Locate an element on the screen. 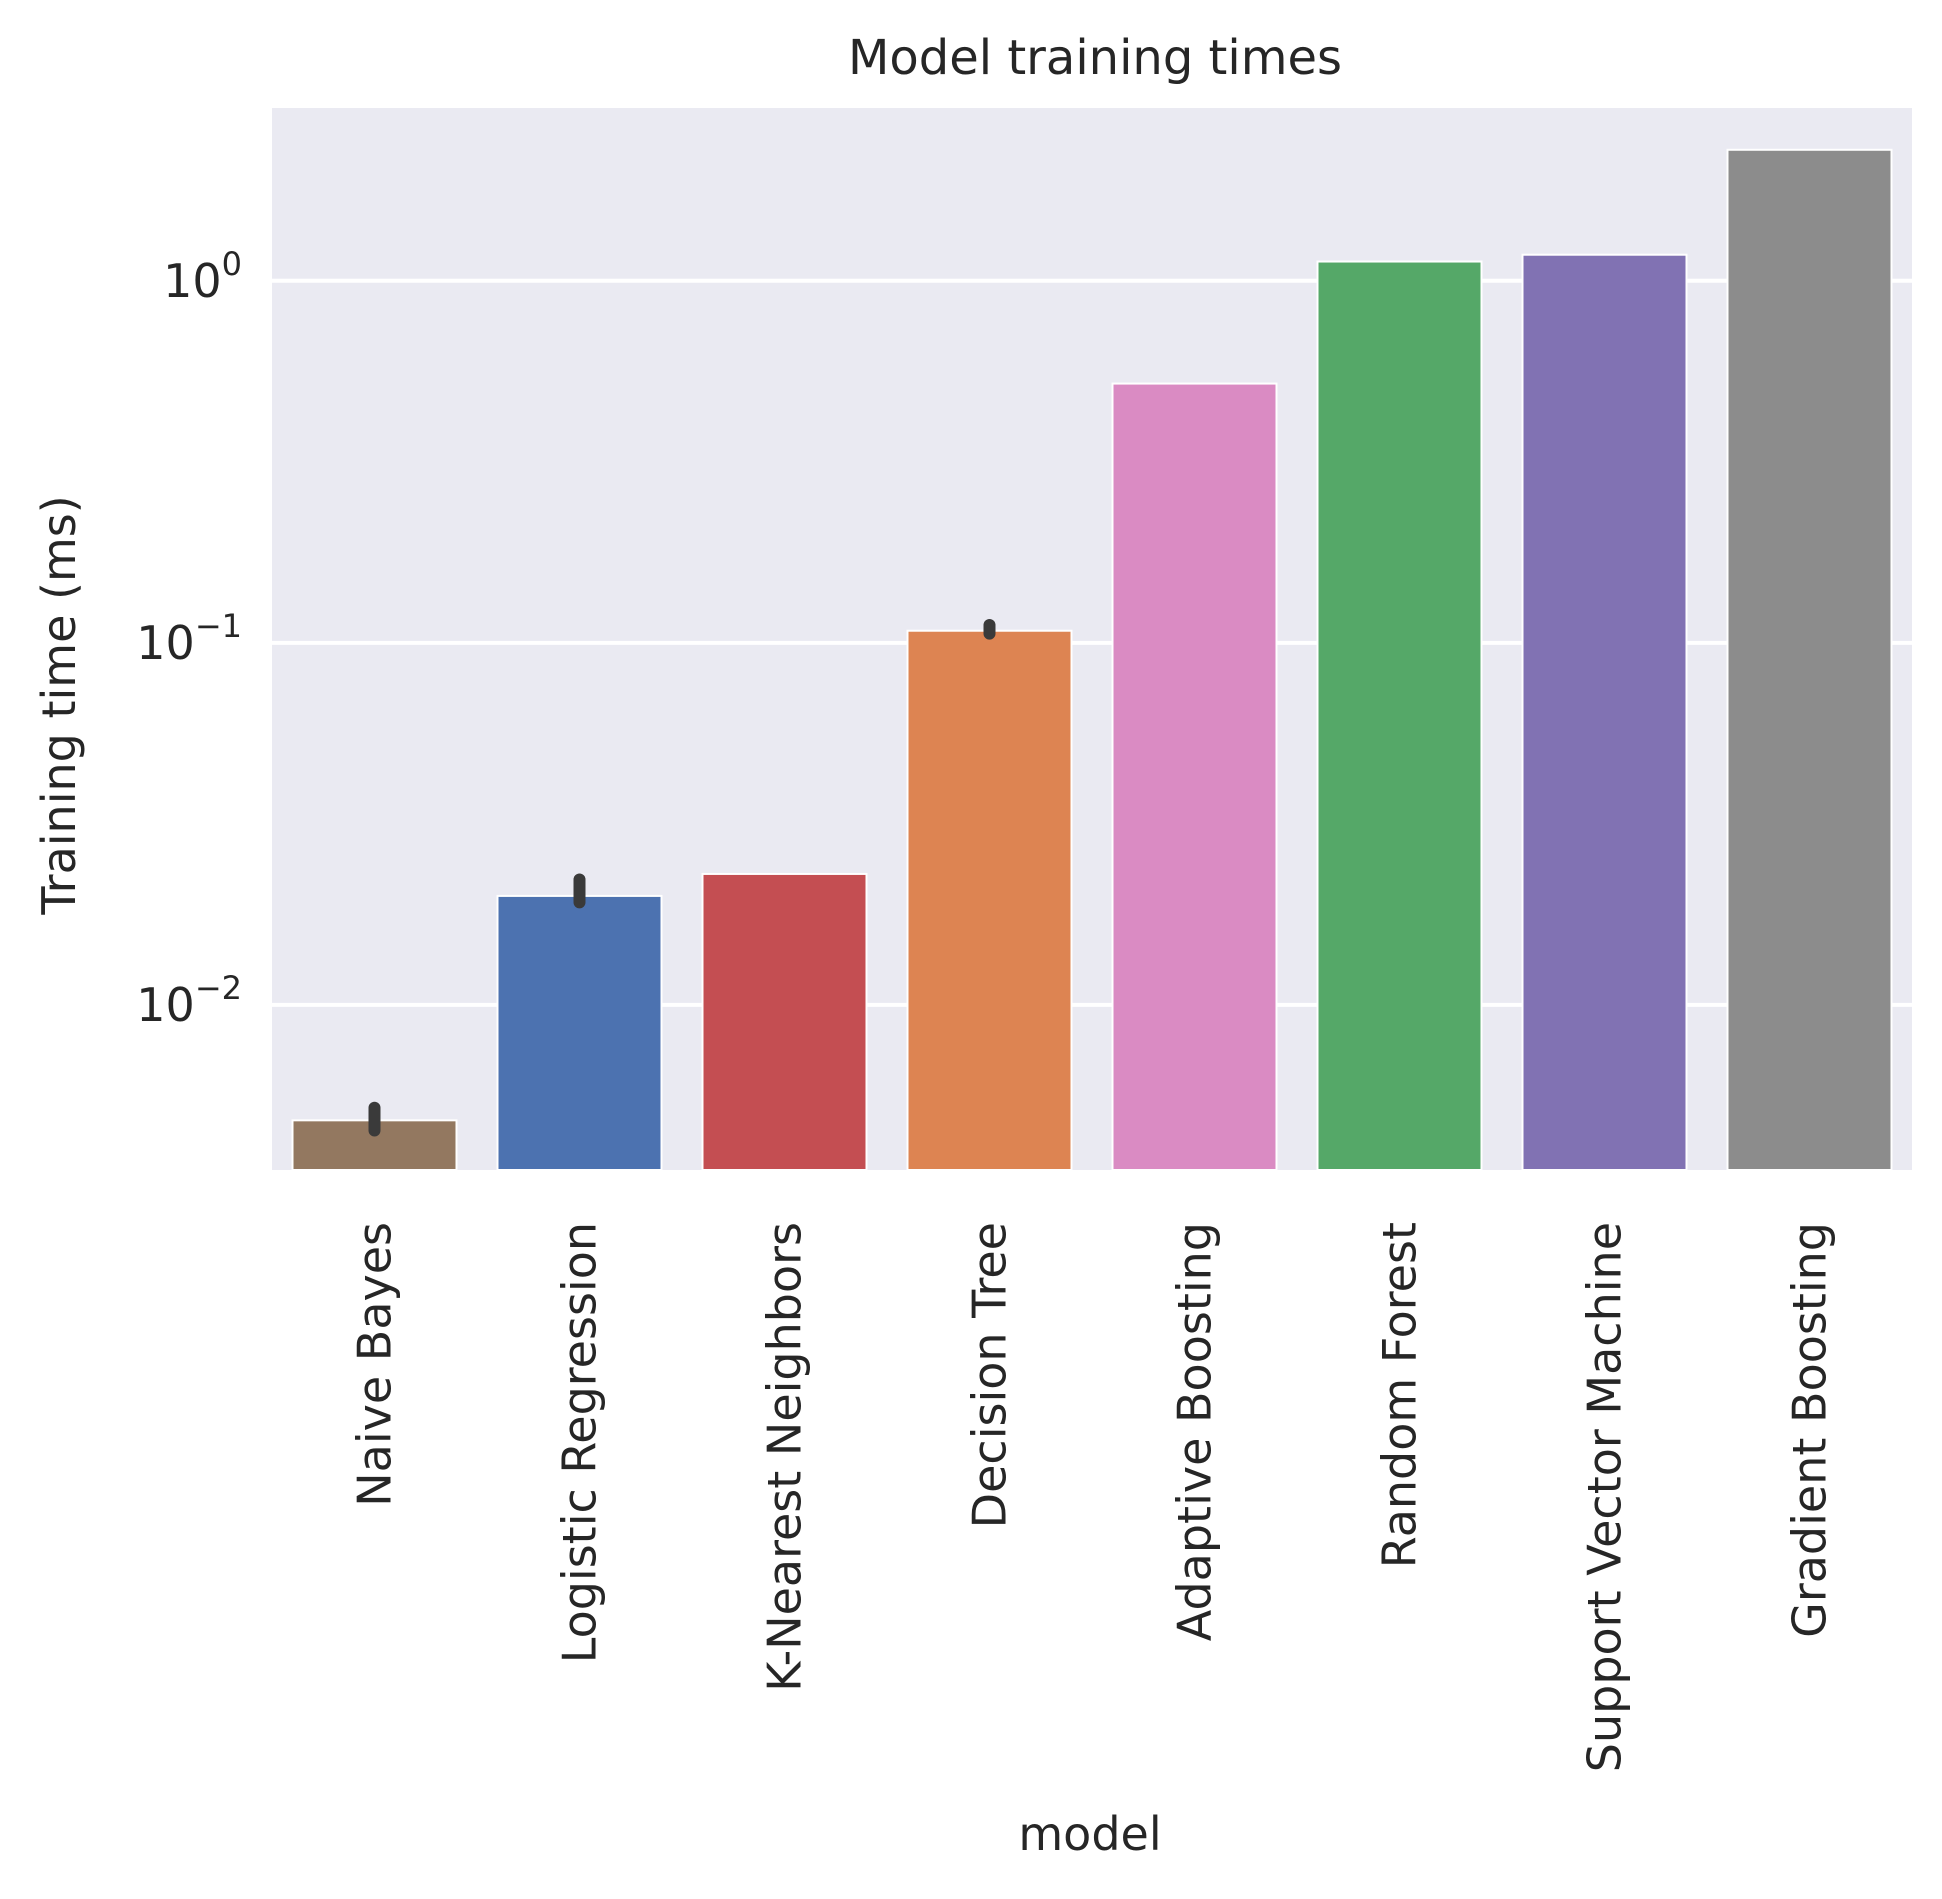 This screenshot has width=1942, height=1899. bar-decision-tree is located at coordinates (989, 900).